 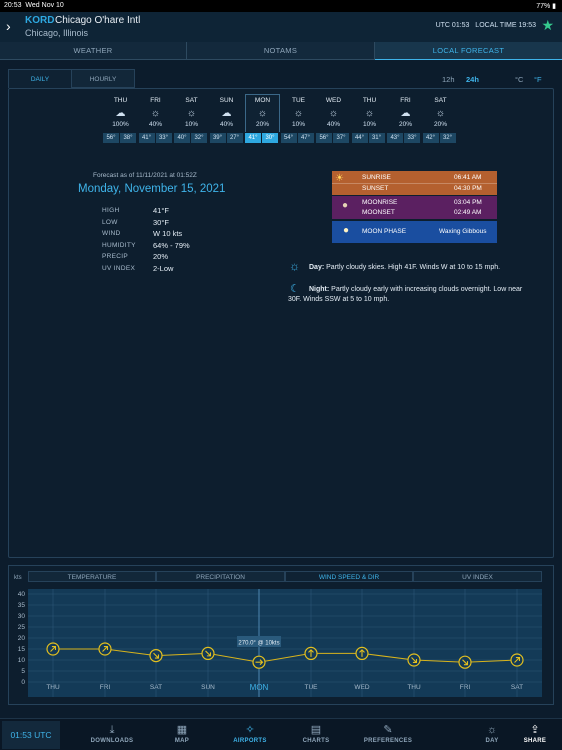 What do you see at coordinates (18, 578) in the screenshot?
I see `y-unit-label: kts` at bounding box center [18, 578].